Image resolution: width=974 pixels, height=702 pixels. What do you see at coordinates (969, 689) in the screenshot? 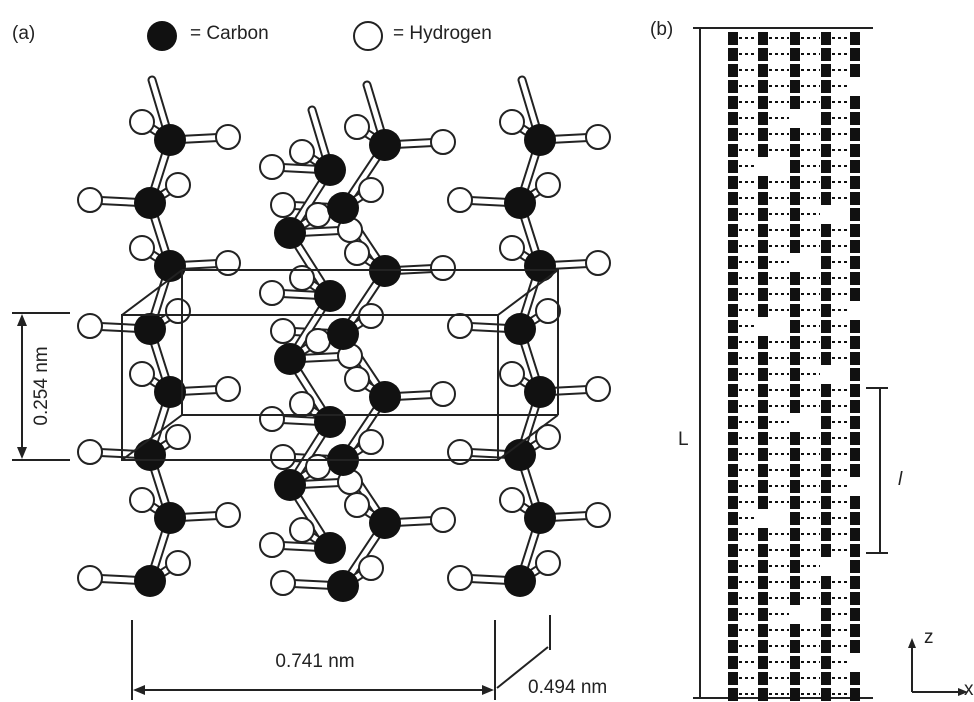
I see `axis-label: x` at bounding box center [969, 689].